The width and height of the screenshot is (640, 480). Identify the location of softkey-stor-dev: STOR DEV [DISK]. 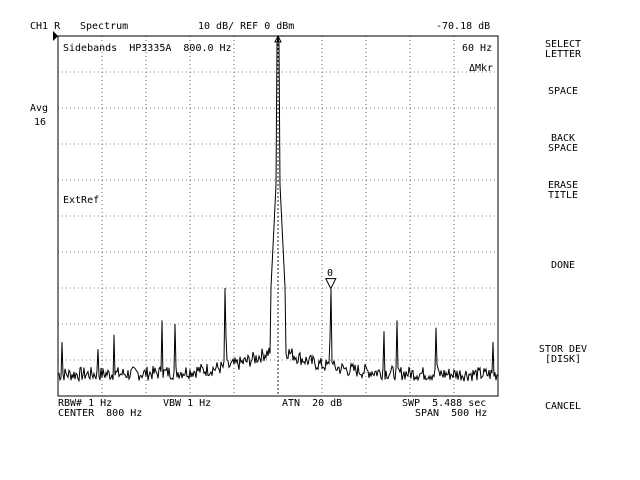
(563, 354).